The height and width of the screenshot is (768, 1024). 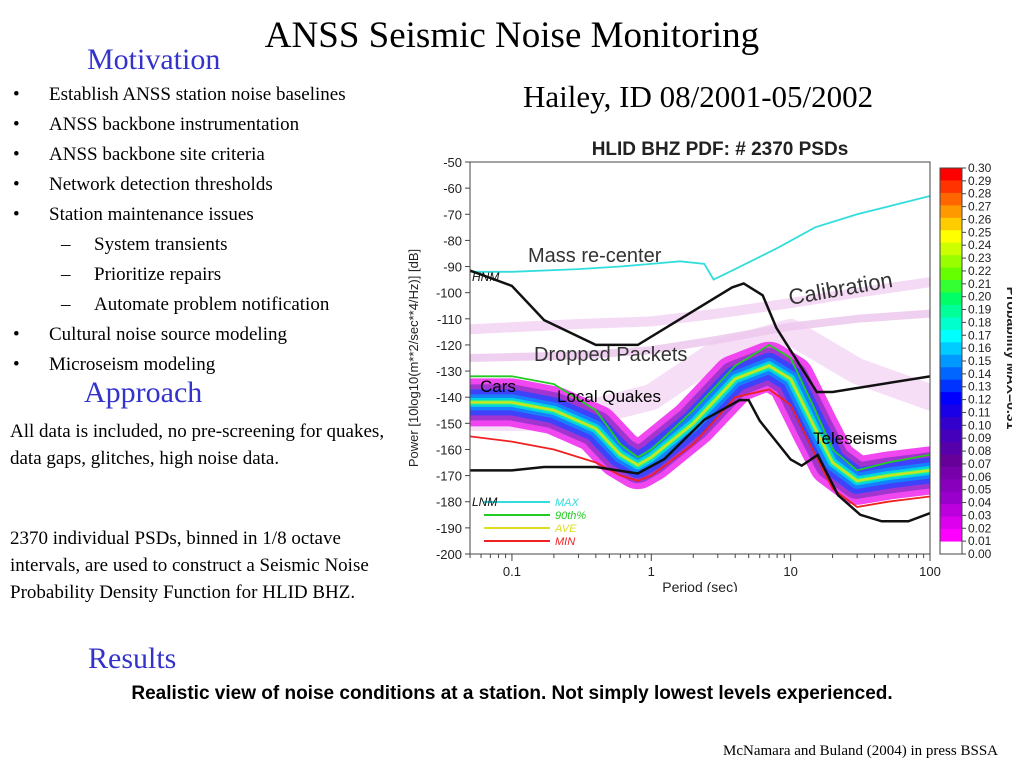 I want to click on colorbar-tick-label: 0.19, so click(x=980, y=310).